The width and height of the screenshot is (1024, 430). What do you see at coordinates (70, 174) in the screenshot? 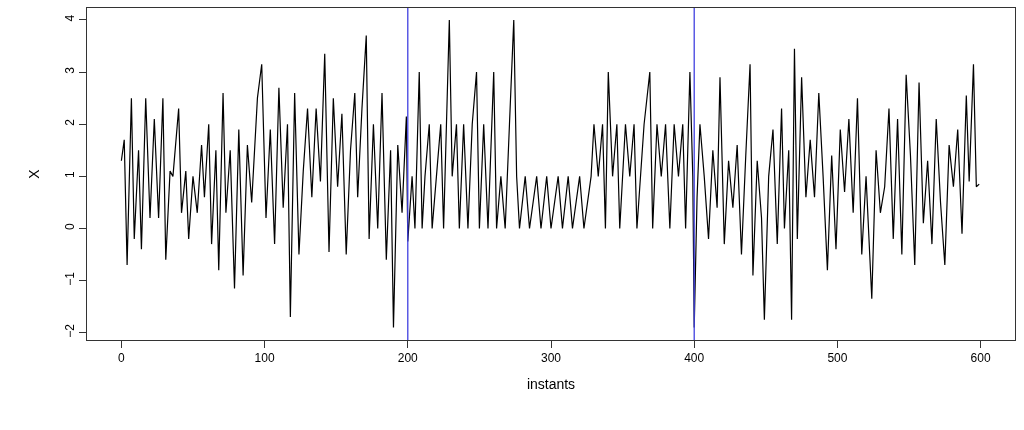
I see `y-tick-label: 1` at bounding box center [70, 174].